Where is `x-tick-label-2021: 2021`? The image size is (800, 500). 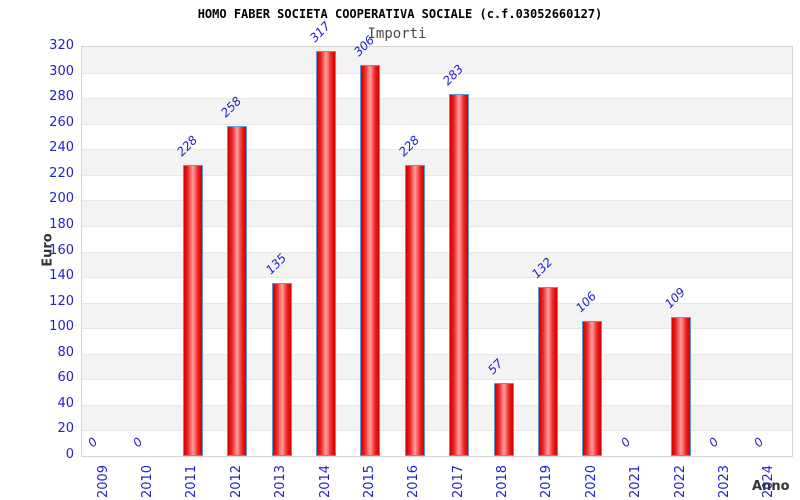
x-tick-label-2021: 2021 is located at coordinates (636, 481).